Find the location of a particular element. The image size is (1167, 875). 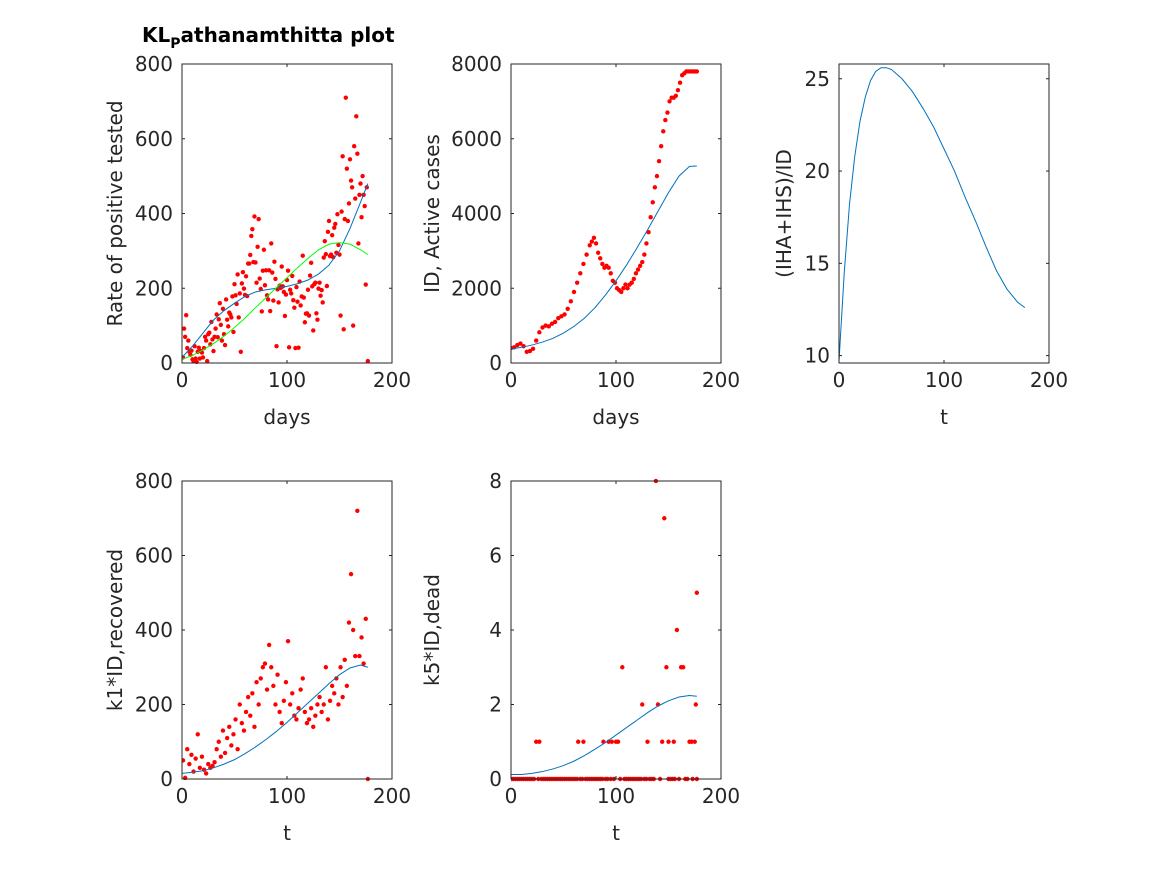

axes-box is located at coordinates (287, 213).